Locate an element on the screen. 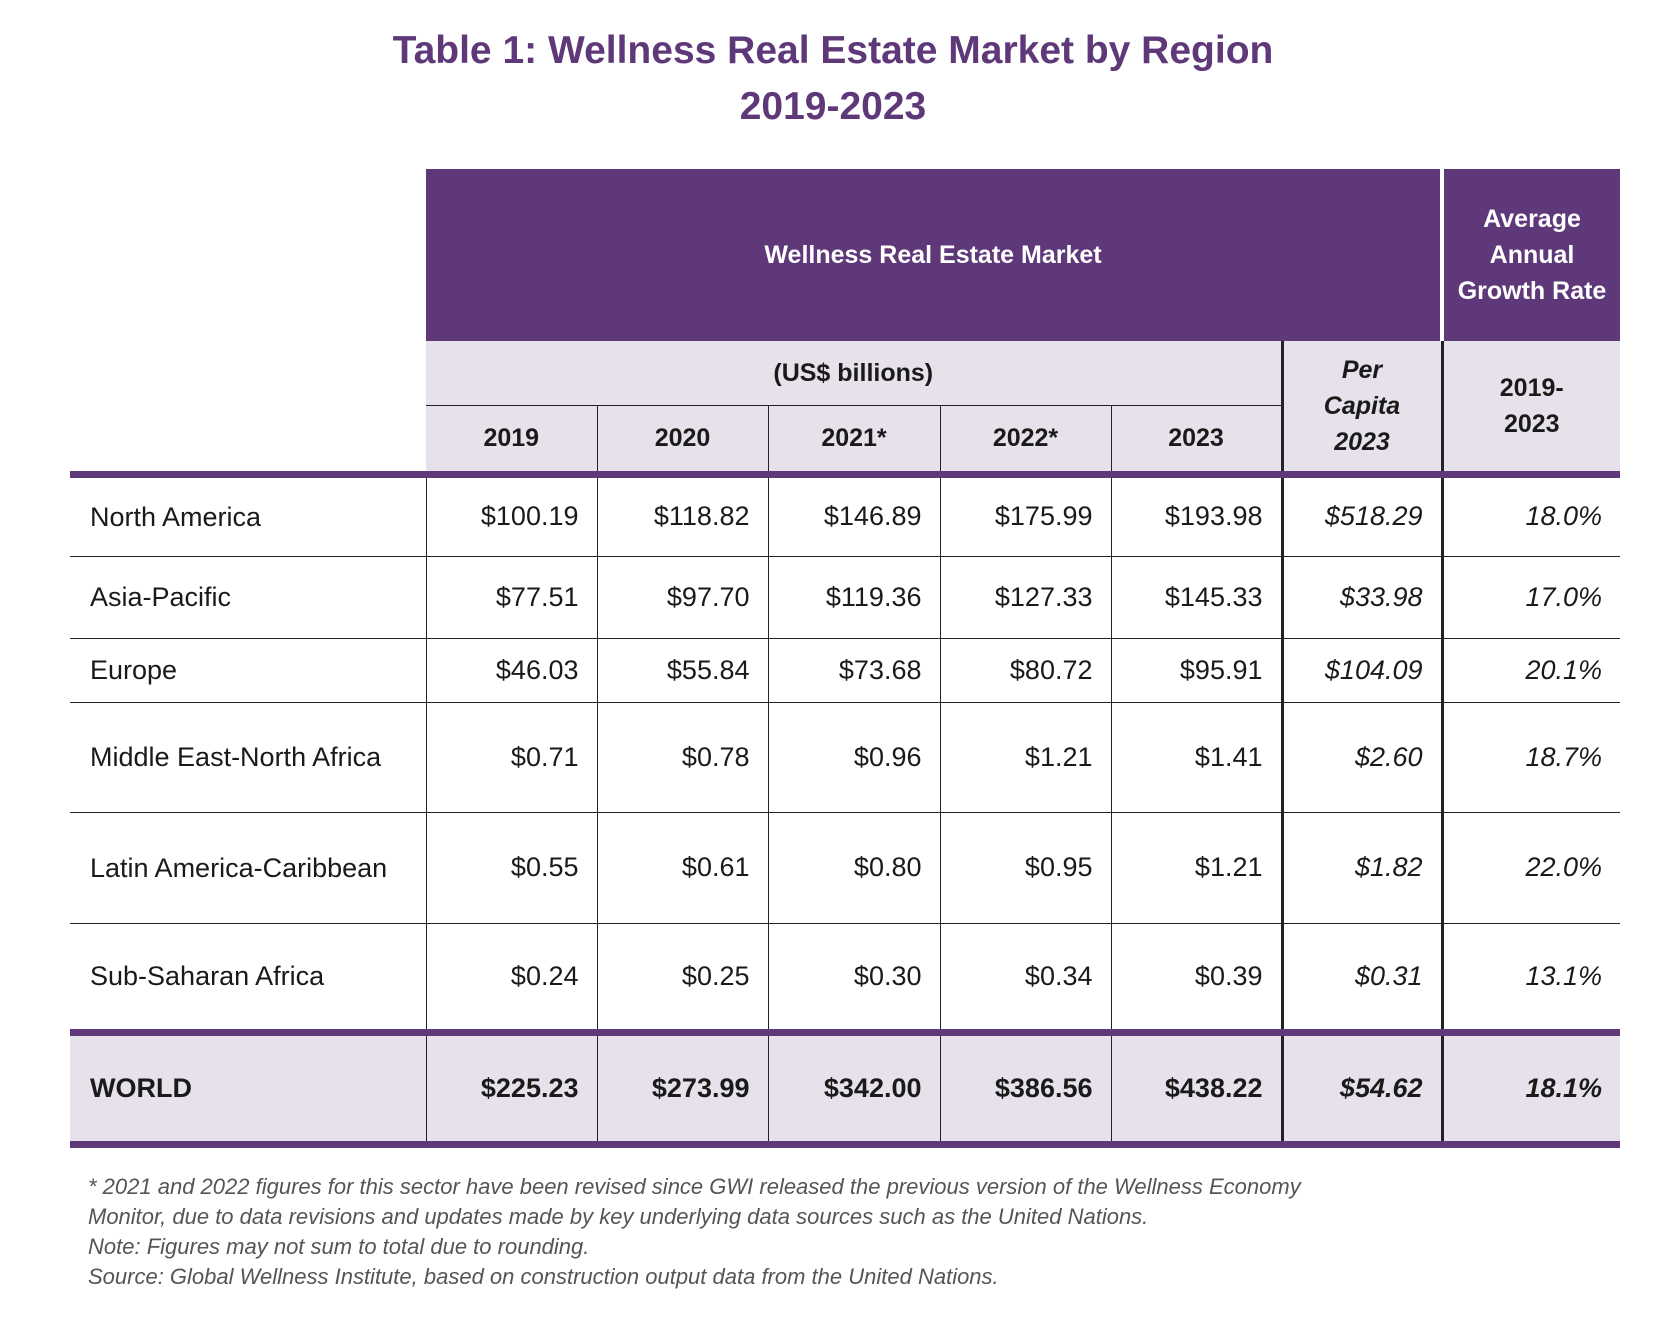 This screenshot has height=1328, width=1666. value-cell: $127.33 is located at coordinates (1025, 597).